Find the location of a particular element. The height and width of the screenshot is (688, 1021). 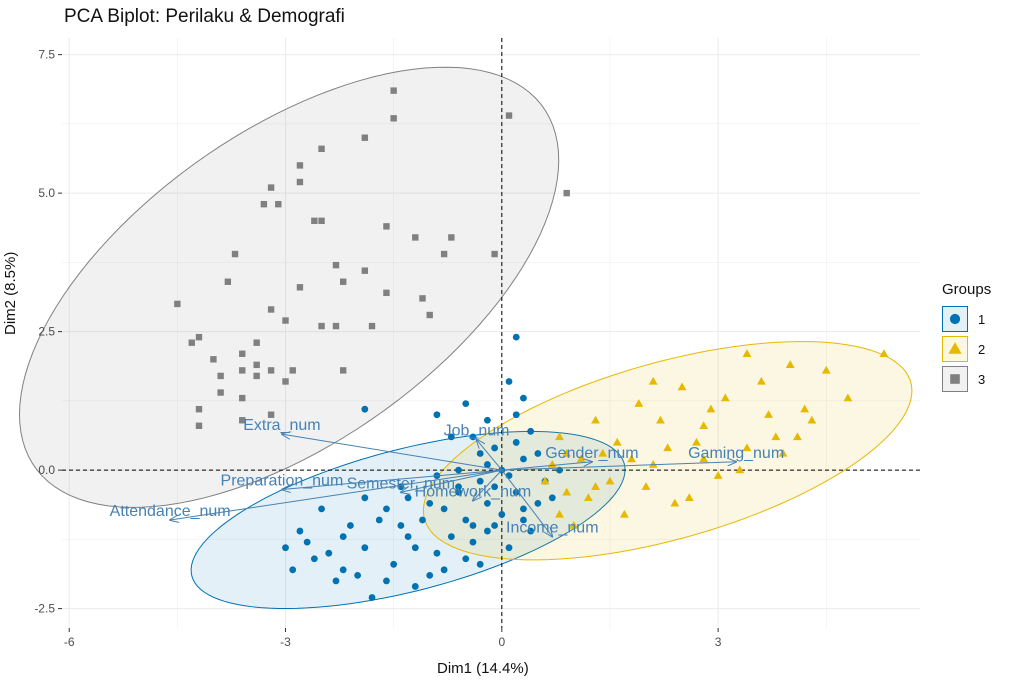

y-tick-label: 7.5 is located at coordinates (46, 55).